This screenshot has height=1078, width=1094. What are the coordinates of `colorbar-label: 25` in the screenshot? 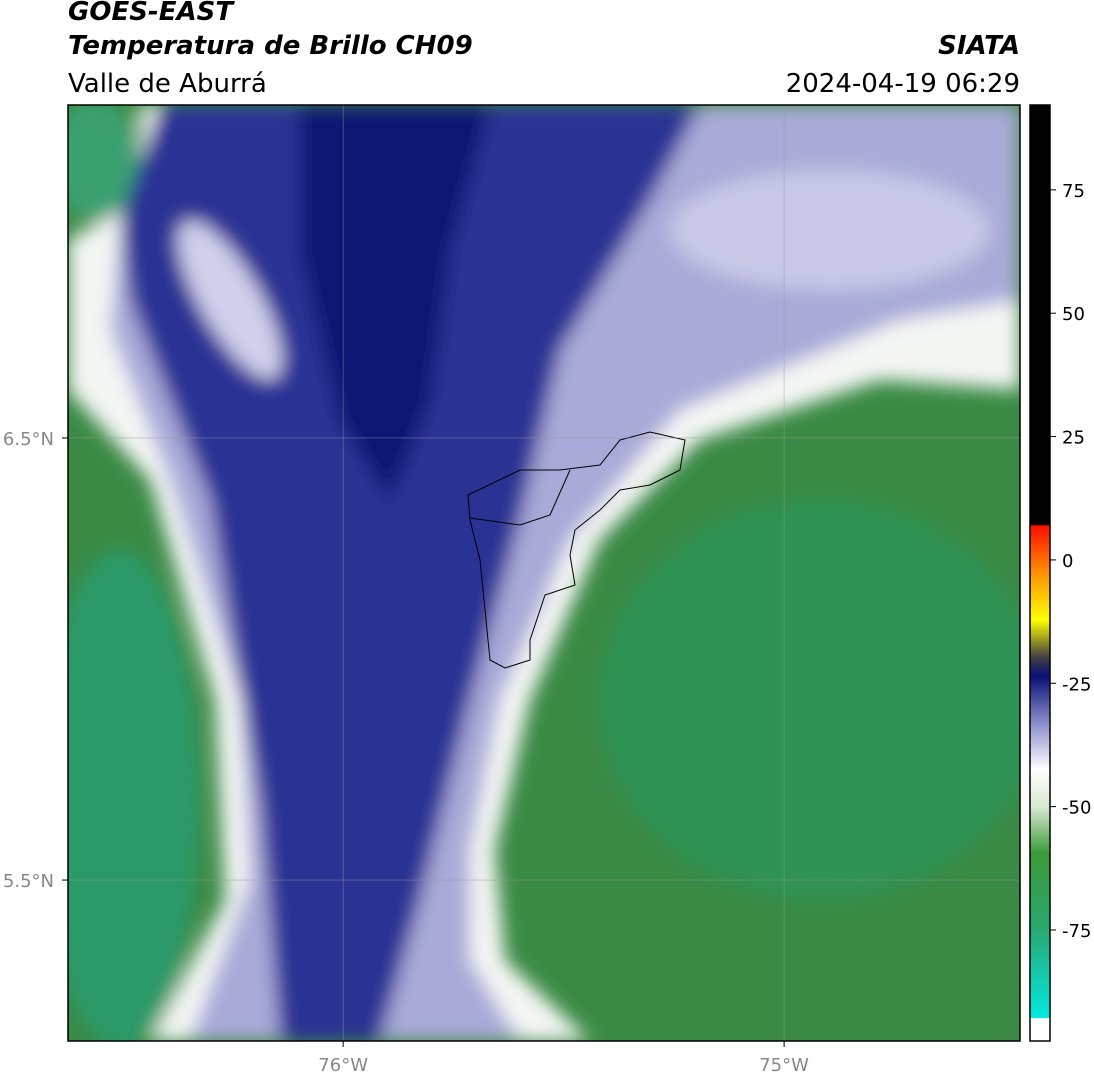 It's located at (1073, 438).